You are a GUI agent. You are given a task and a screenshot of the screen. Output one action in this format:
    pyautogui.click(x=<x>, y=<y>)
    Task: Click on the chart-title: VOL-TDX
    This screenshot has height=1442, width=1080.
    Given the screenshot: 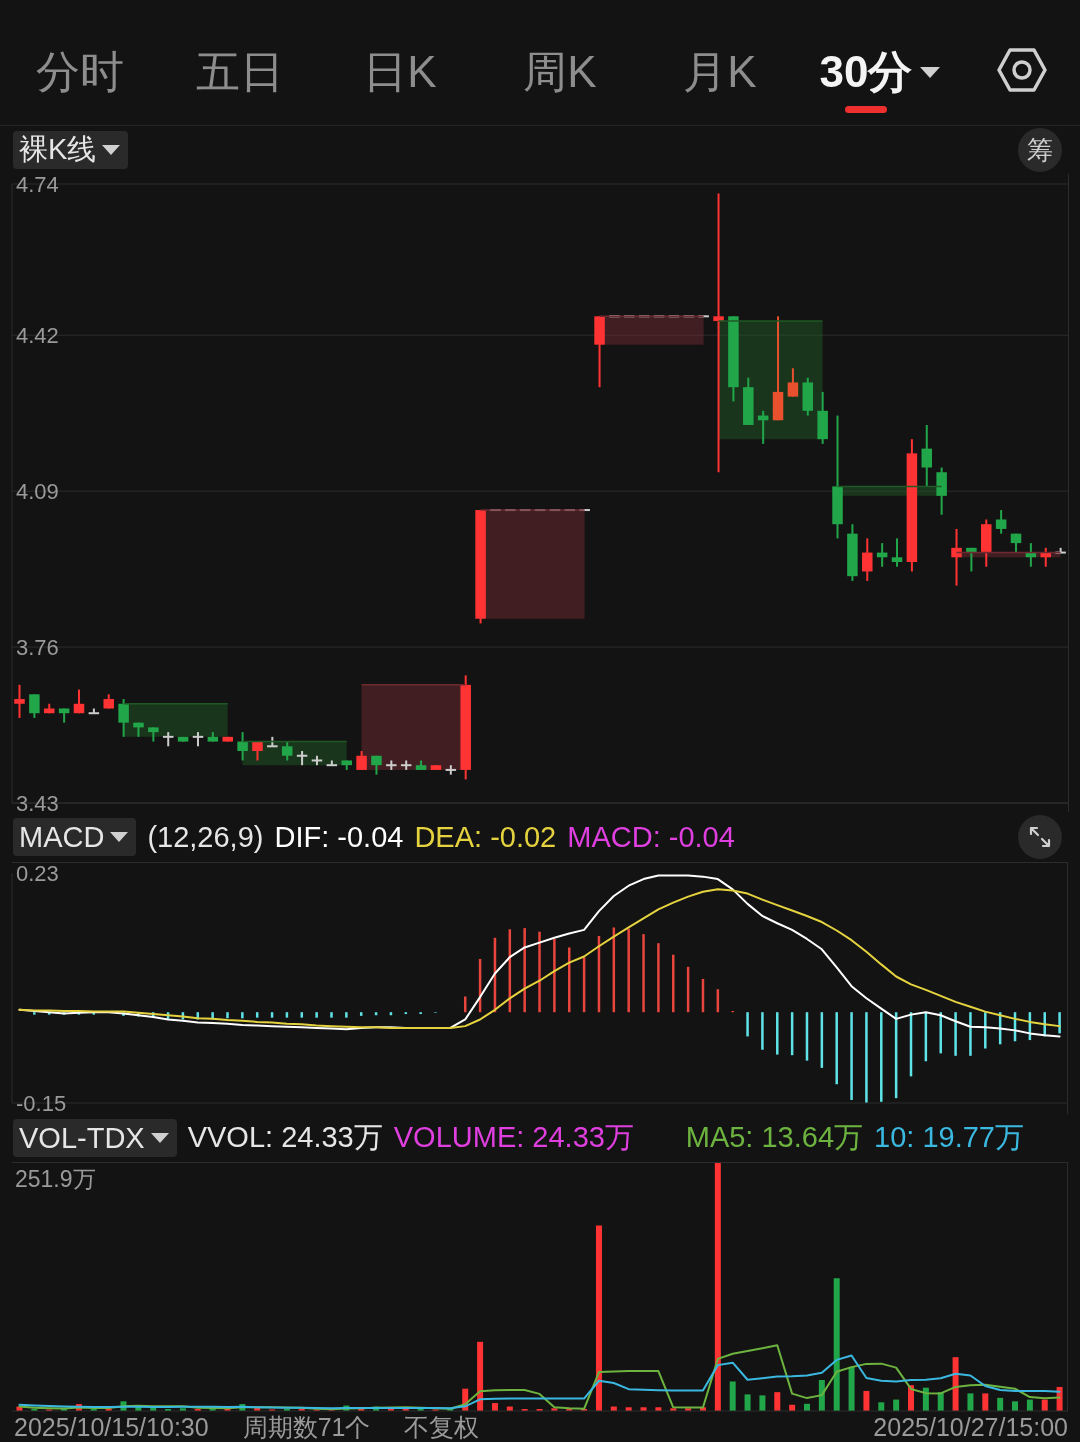 What is the action you would take?
    pyautogui.click(x=82, y=1138)
    